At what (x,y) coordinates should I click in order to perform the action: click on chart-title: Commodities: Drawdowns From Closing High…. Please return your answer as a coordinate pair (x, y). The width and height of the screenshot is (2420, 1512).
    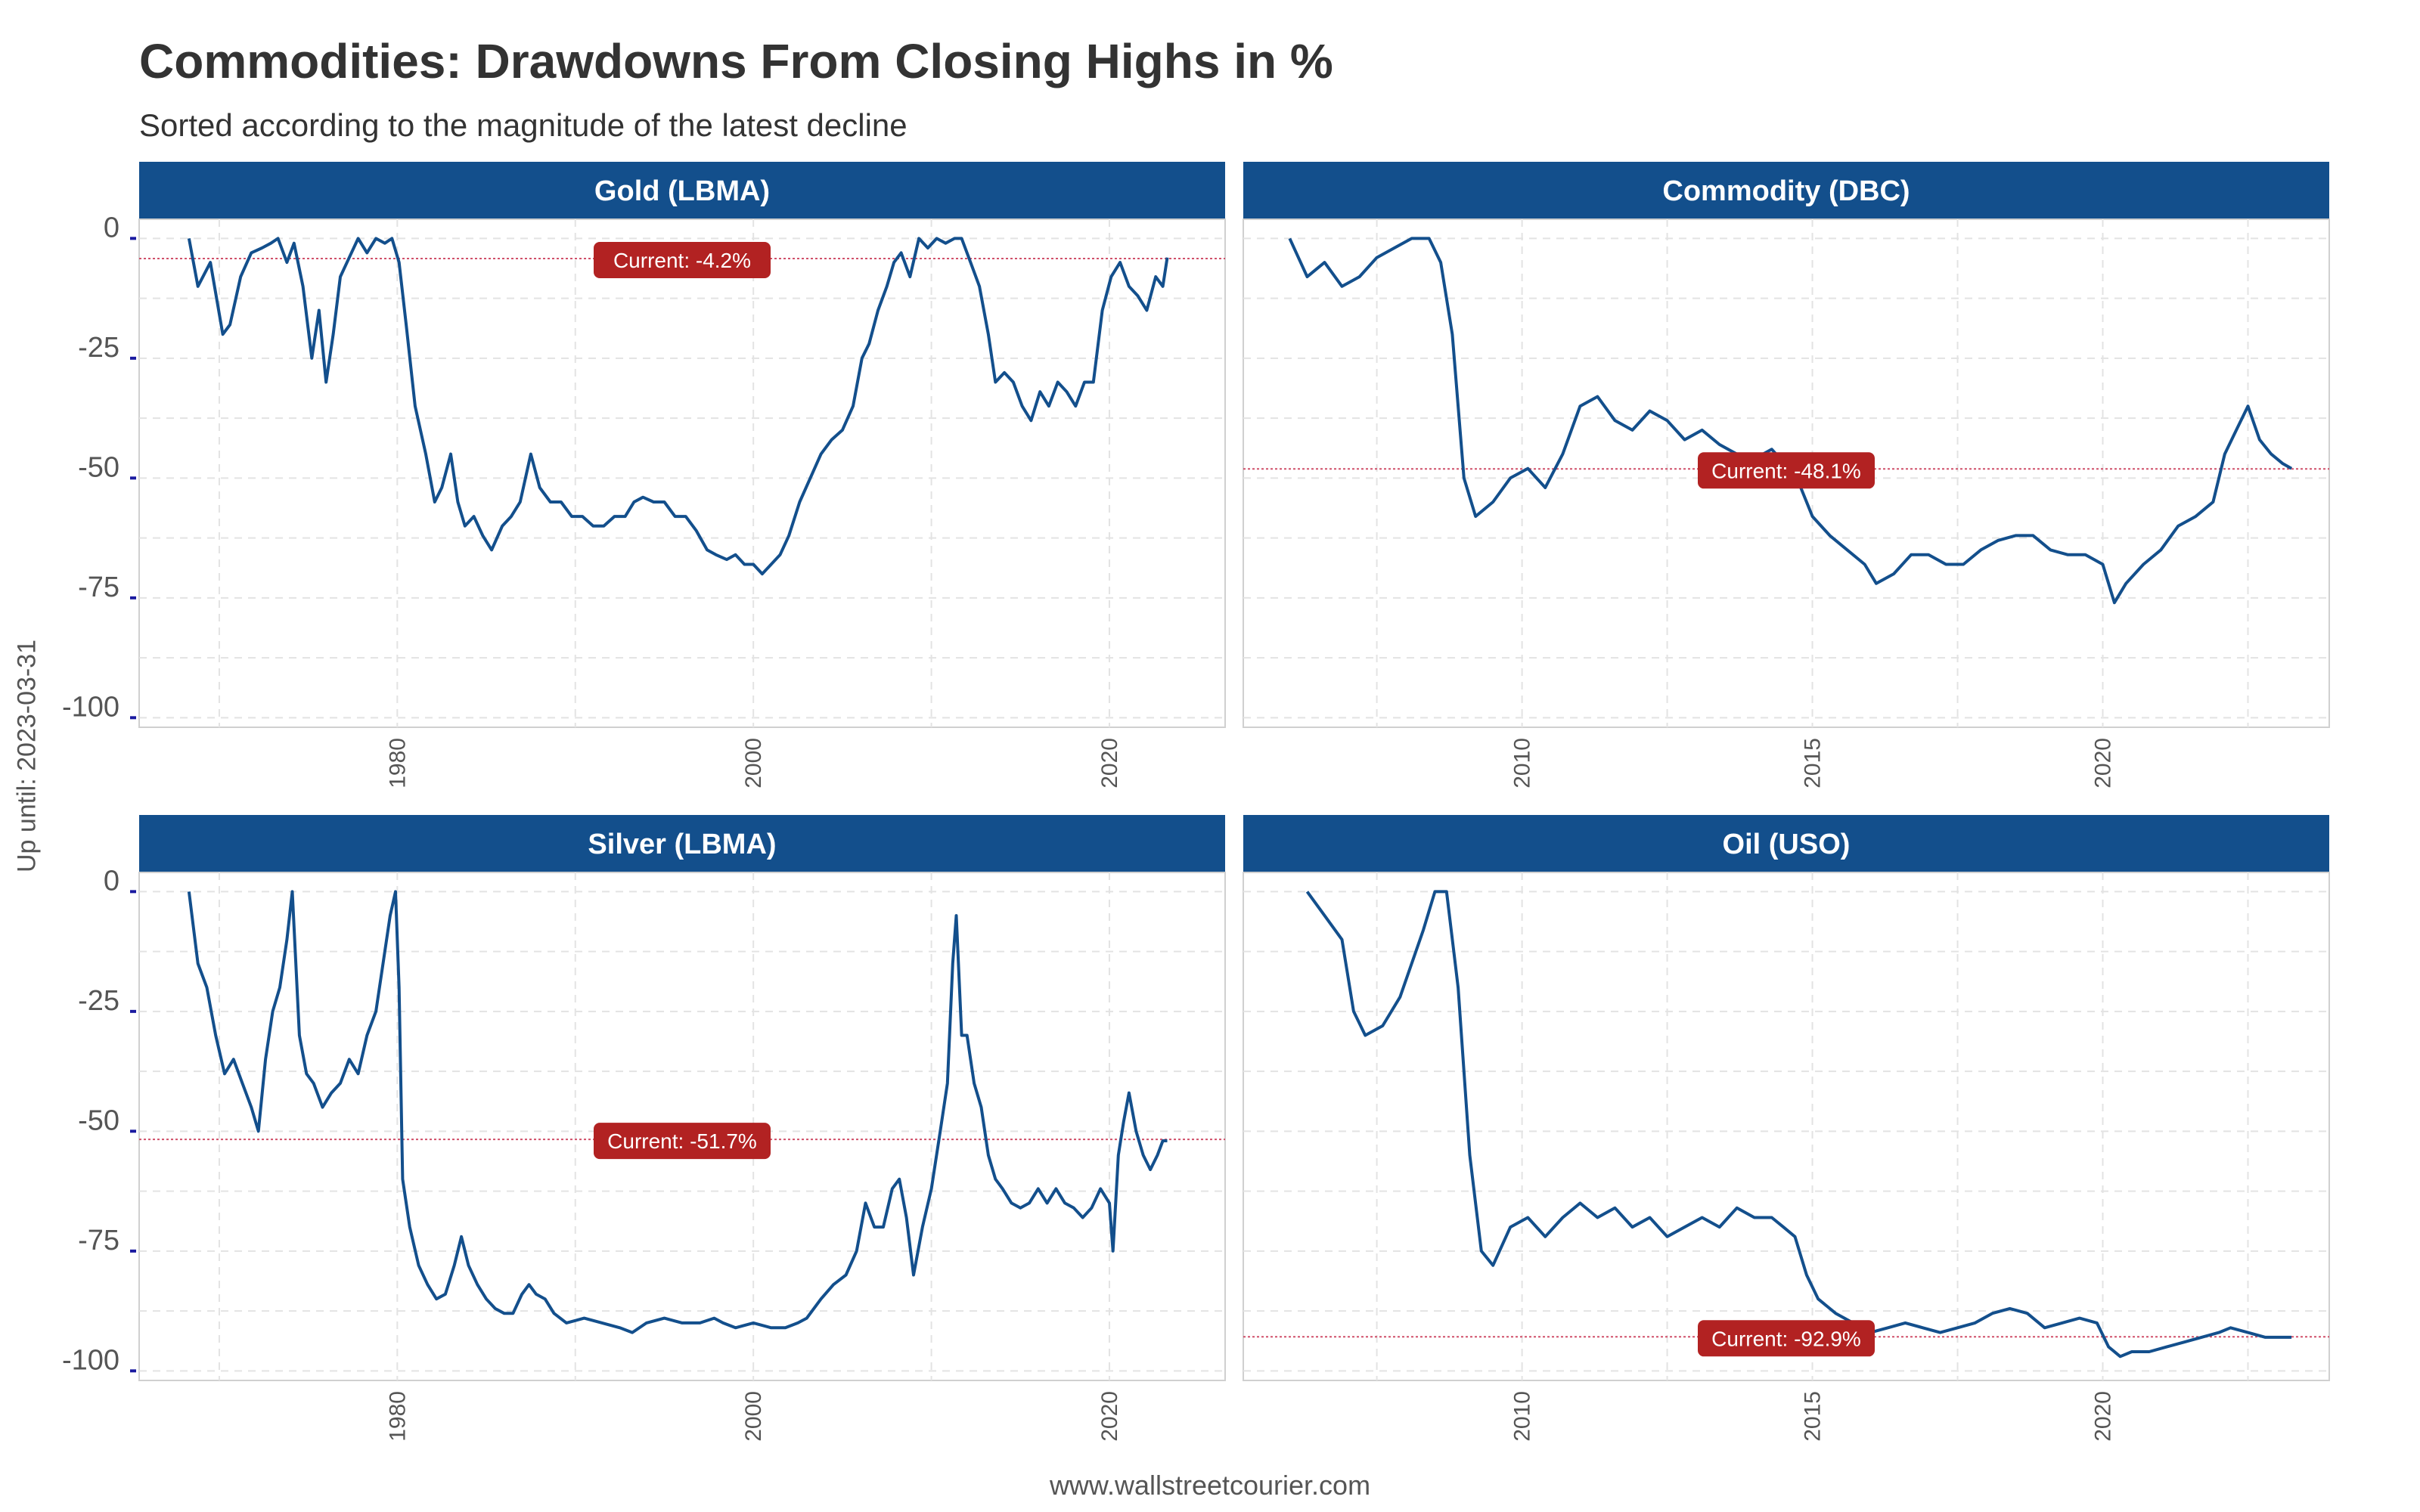
    Looking at the image, I should click on (736, 61).